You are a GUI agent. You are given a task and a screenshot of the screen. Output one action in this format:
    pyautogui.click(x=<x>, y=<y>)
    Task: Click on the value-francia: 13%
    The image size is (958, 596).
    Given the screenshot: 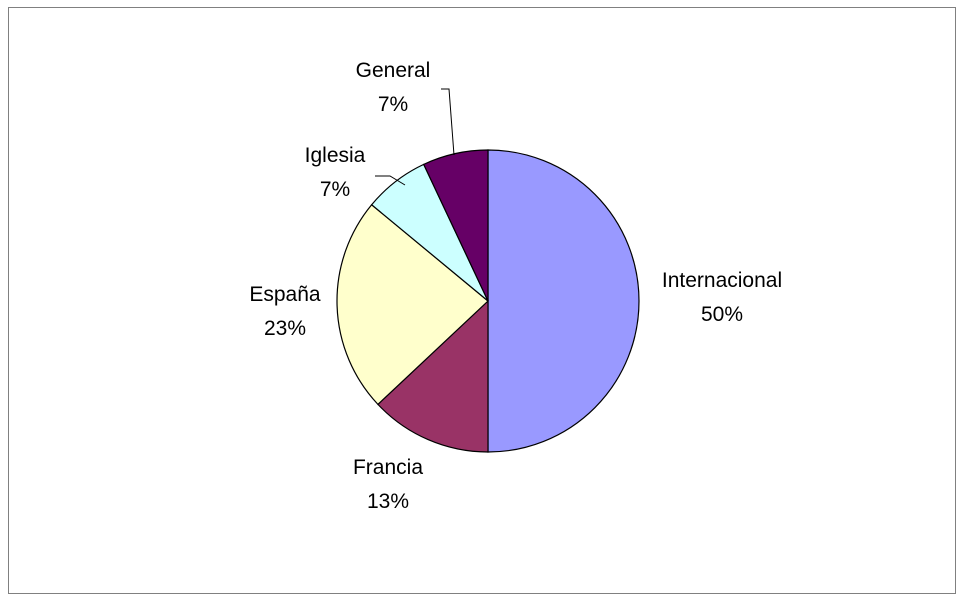 What is the action you would take?
    pyautogui.click(x=388, y=501)
    